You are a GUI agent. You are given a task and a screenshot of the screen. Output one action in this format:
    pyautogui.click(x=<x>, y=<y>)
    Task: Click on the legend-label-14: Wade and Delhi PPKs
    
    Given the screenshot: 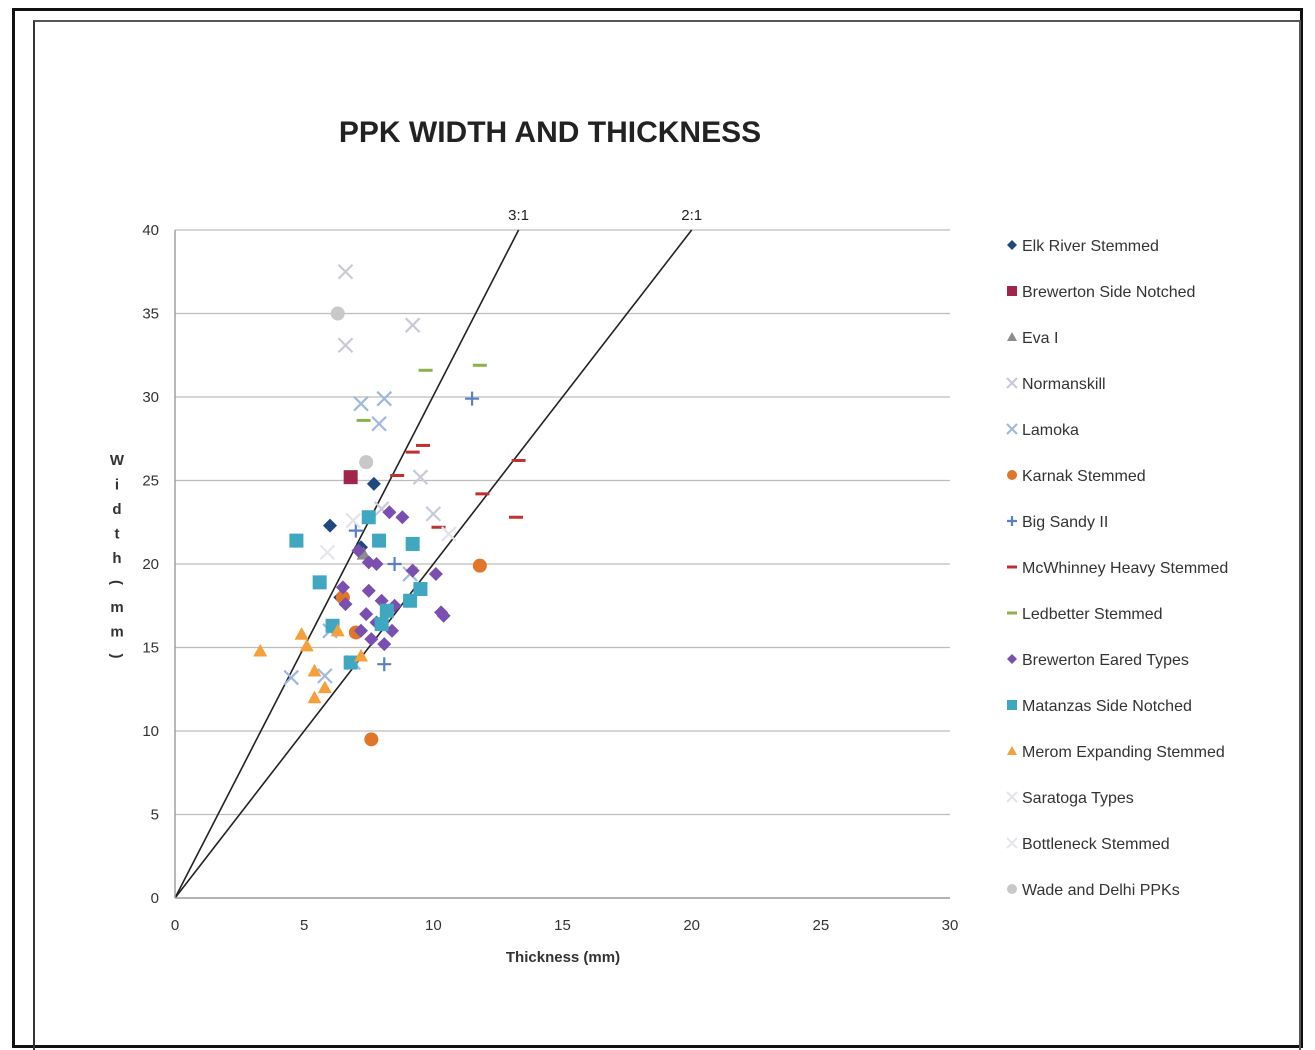 What is the action you would take?
    pyautogui.click(x=1101, y=890)
    